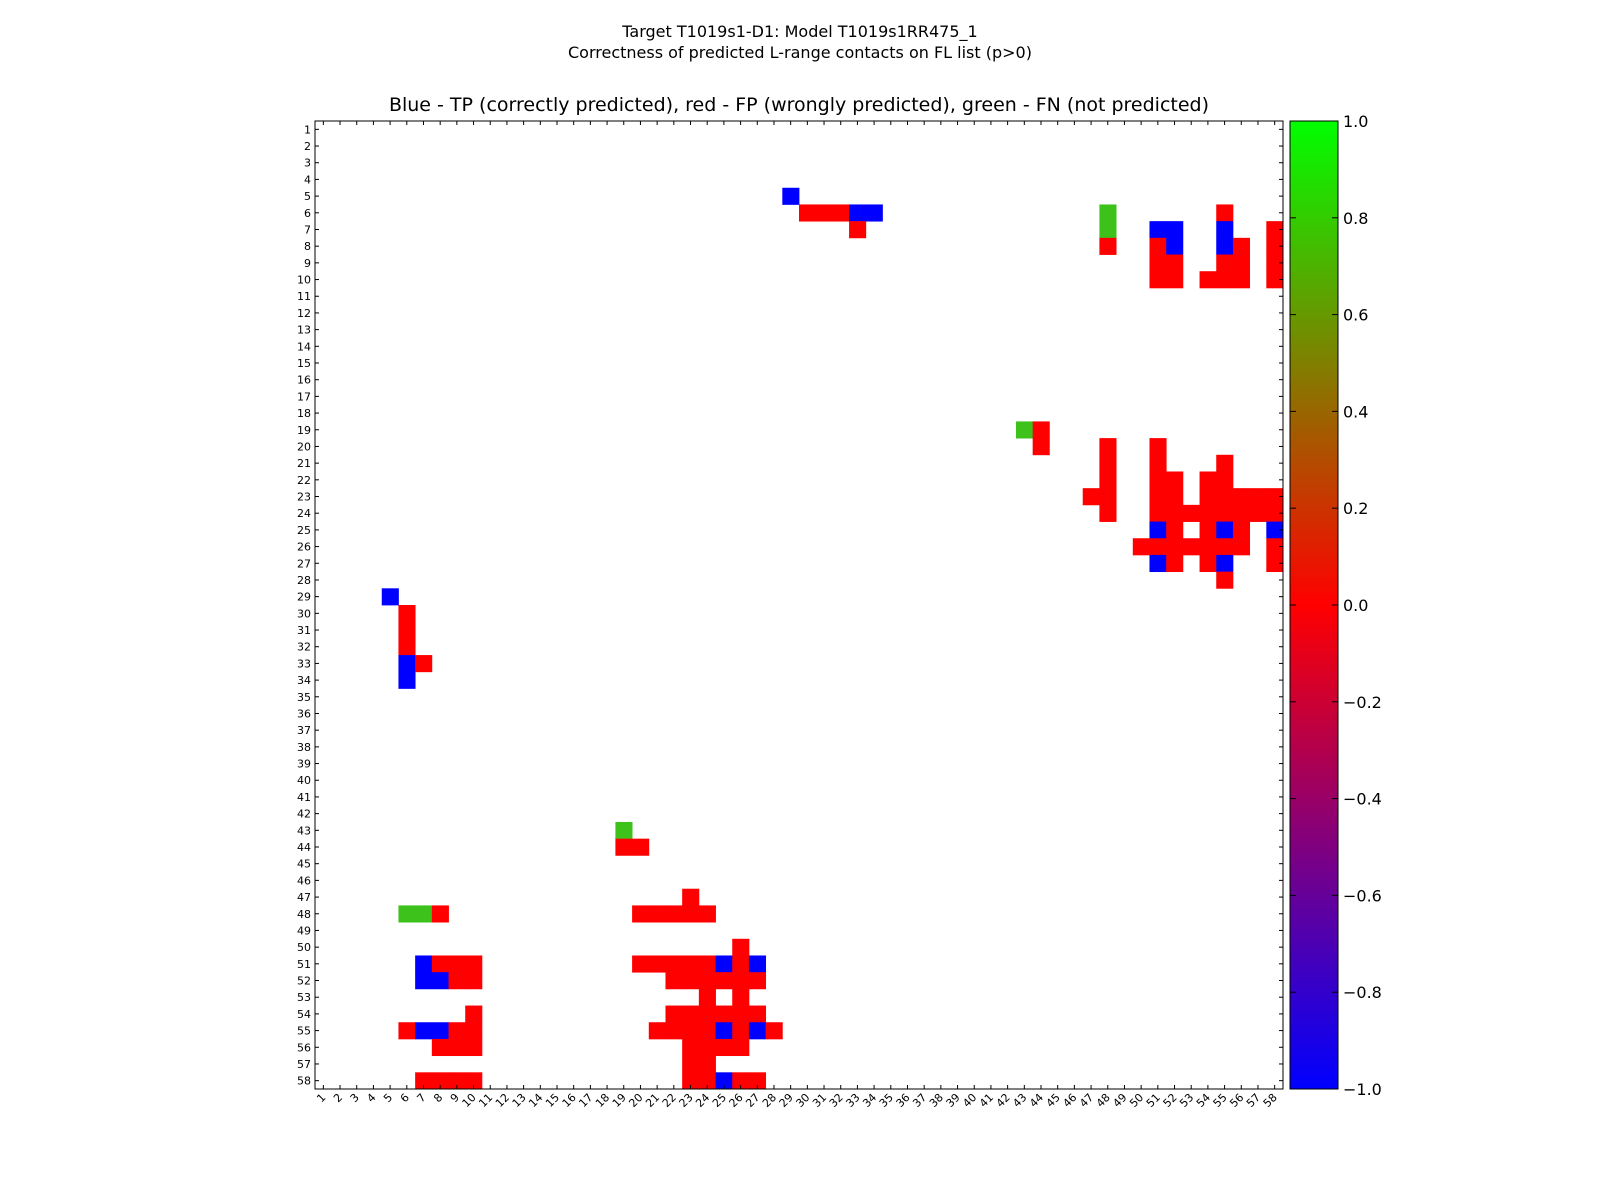 The image size is (1600, 1200). I want to click on y-tick-label: 55, so click(304, 1031).